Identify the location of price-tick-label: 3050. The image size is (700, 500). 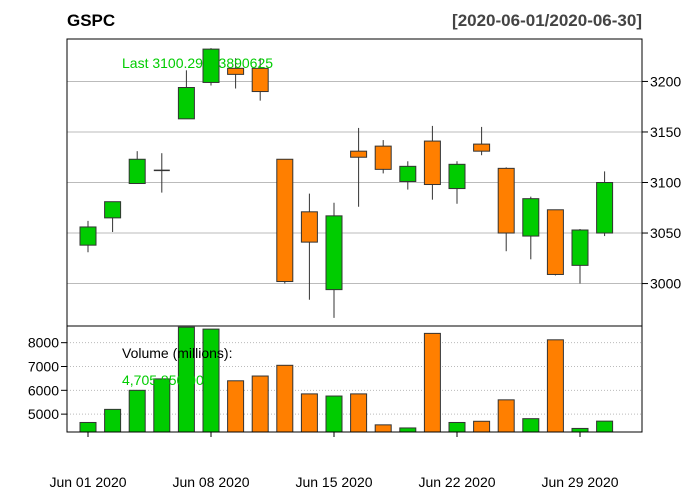
(665, 233).